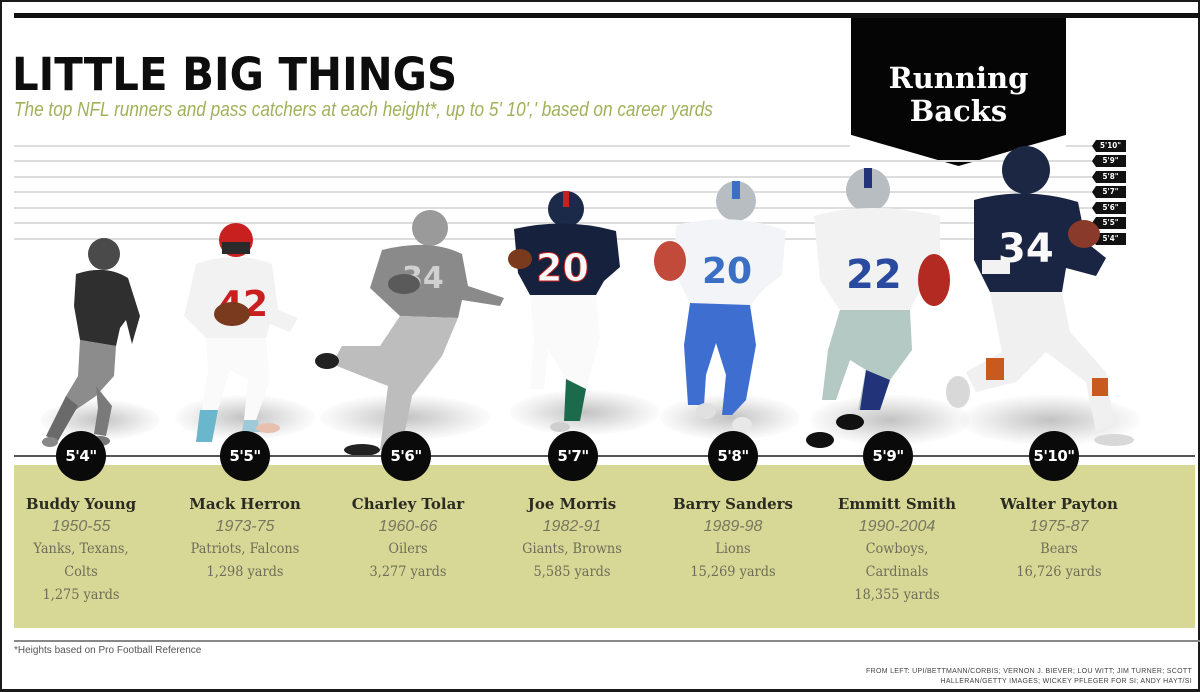 The image size is (1200, 692). Describe the element at coordinates (958, 78) in the screenshot. I see `banner-line-1: Running` at that location.